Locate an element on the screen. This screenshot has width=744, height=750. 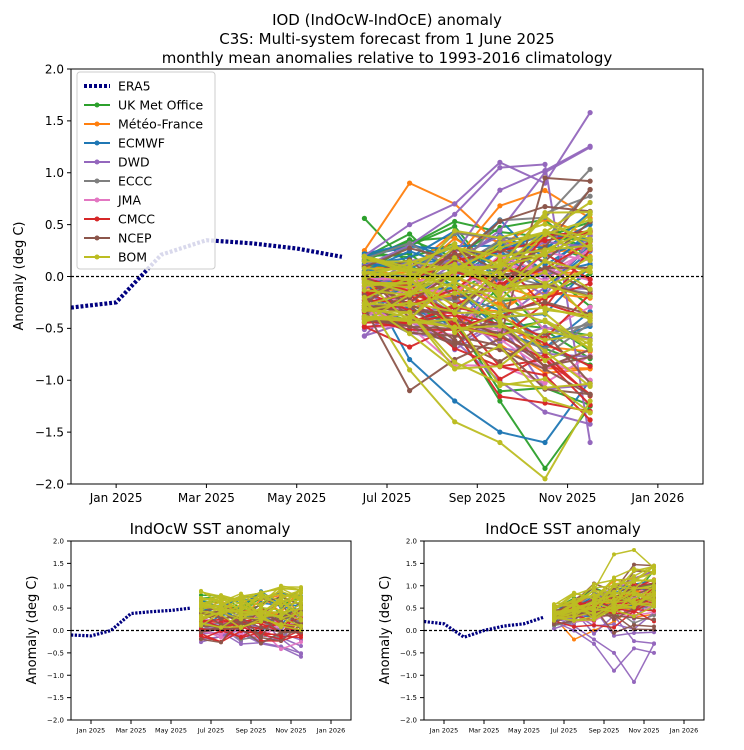
west-title: IndOcW SST anomaly is located at coordinates (210, 529).